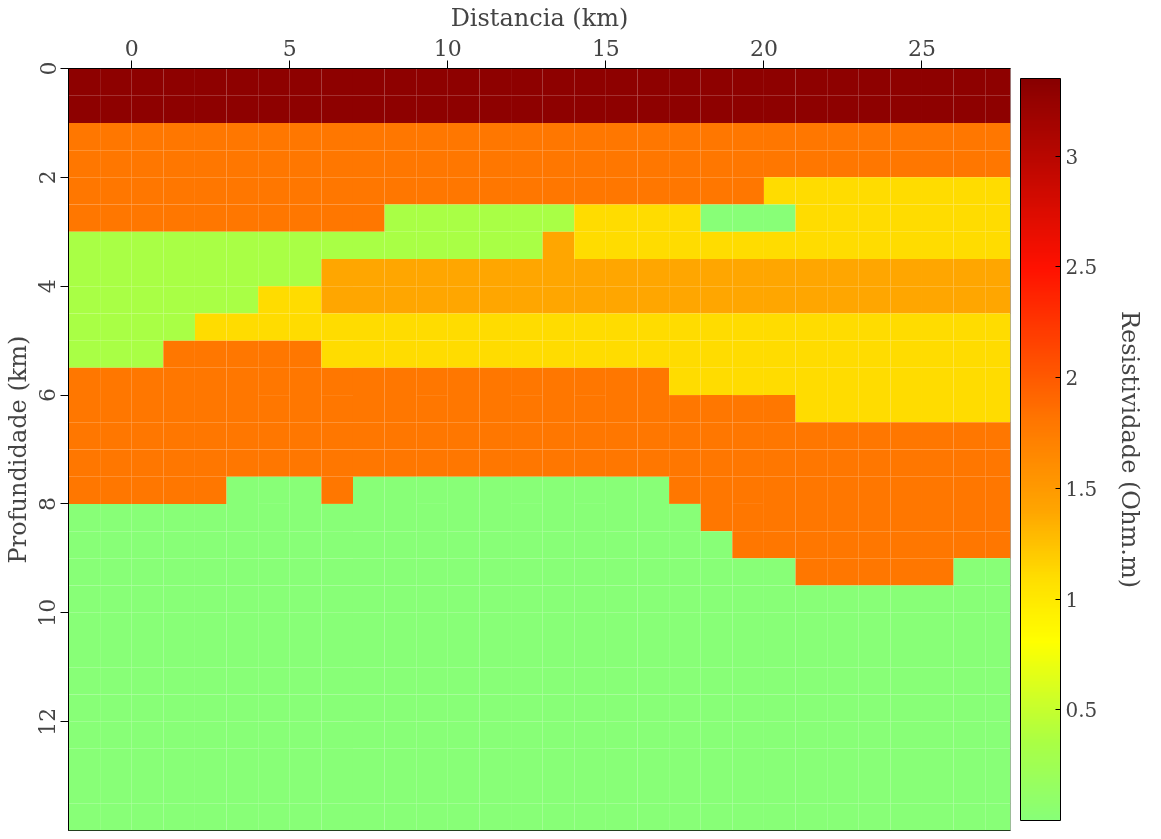 The height and width of the screenshot is (839, 1161). What do you see at coordinates (48, 177) in the screenshot?
I see `y-tick-label: 2` at bounding box center [48, 177].